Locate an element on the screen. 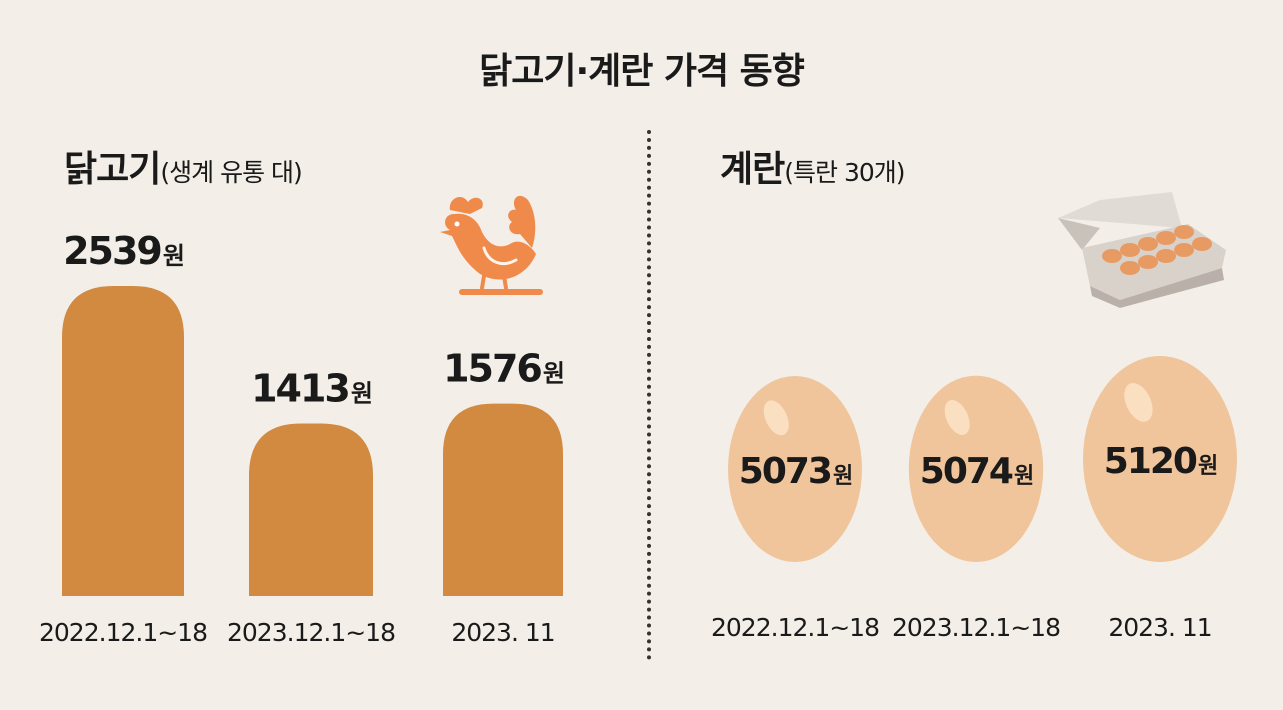  egg-category-label-2: 2023.12.1~18 is located at coordinates (976, 627).